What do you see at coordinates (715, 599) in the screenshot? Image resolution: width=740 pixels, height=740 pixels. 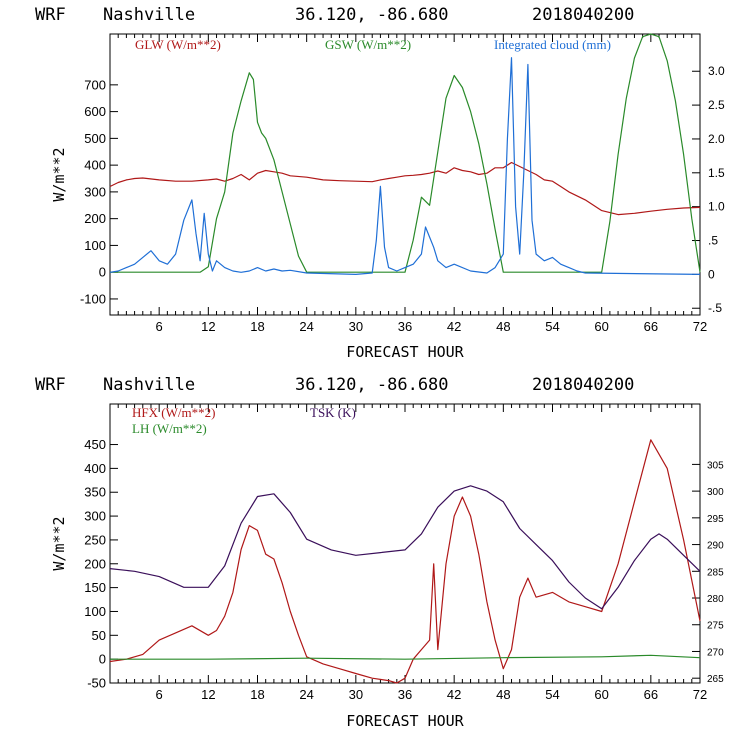 I see `panel2-rtick-label: 280` at bounding box center [715, 599].